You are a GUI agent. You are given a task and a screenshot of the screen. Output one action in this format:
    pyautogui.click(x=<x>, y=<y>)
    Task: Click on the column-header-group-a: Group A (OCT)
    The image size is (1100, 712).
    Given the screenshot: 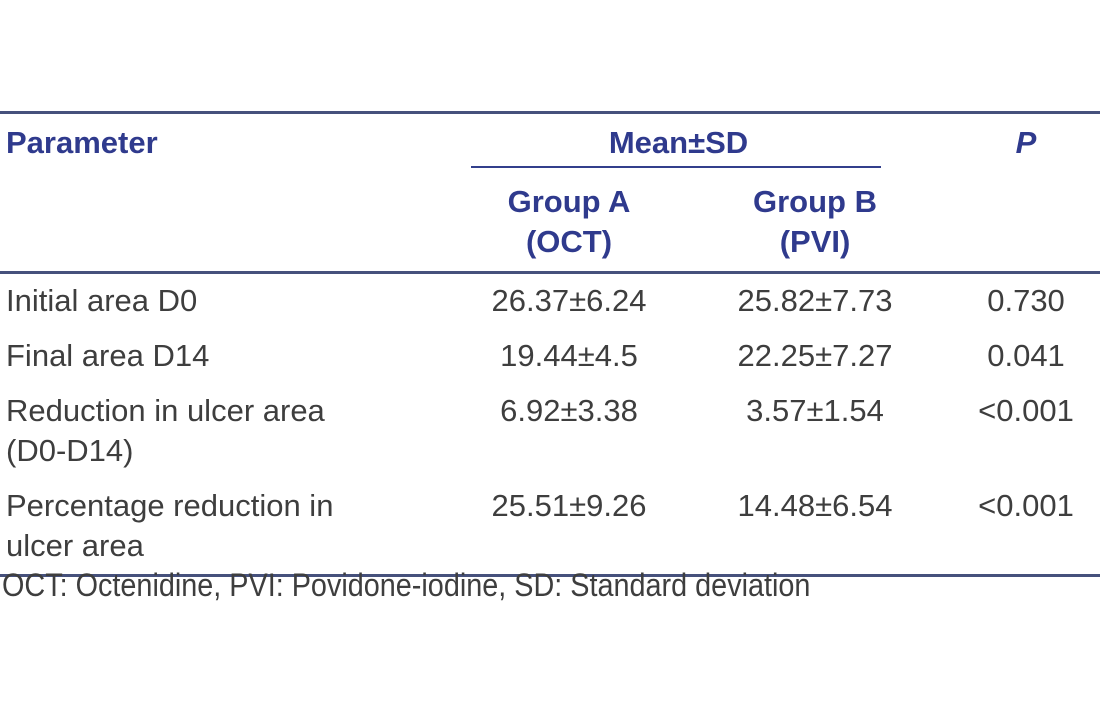 What is the action you would take?
    pyautogui.click(x=569, y=221)
    